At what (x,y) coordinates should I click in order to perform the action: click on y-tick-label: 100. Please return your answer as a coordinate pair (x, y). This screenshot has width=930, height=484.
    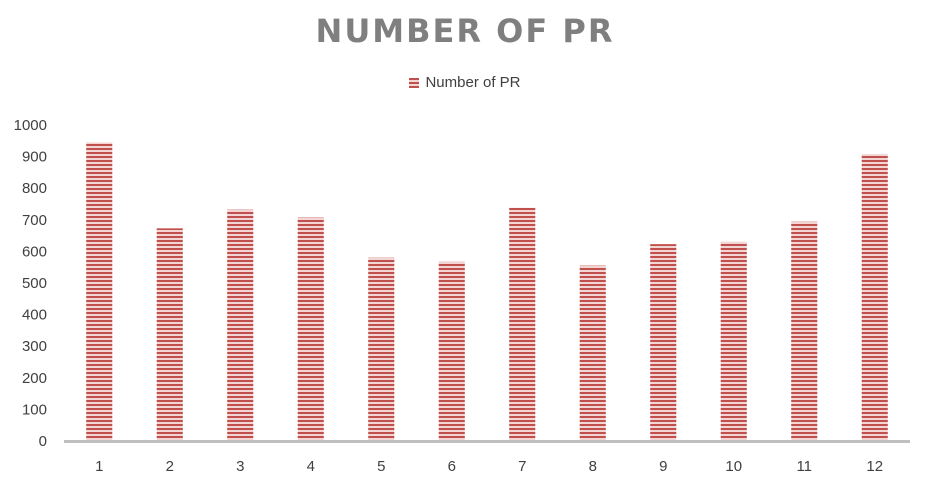
    Looking at the image, I should click on (34, 409).